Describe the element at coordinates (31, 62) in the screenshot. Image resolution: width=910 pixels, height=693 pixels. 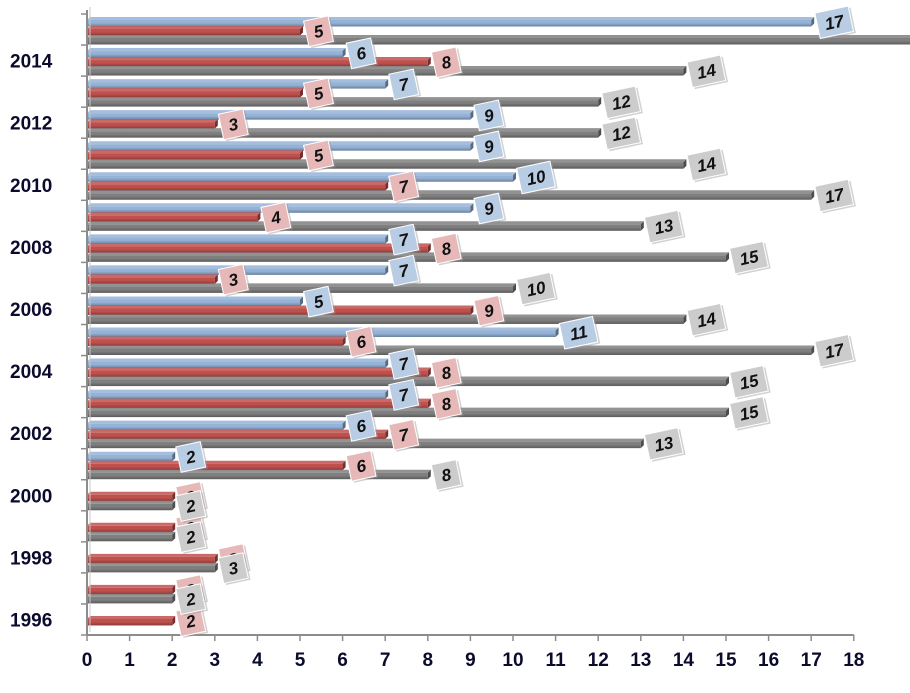
I see `y-category-label: 2014` at that location.